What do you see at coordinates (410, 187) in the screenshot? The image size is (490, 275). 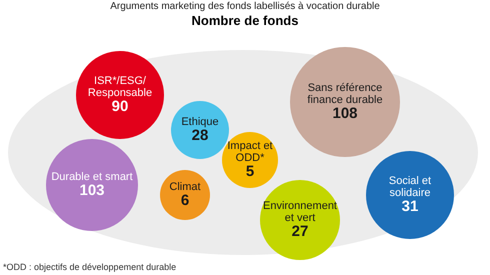 I see `category-label: Social et solidaire` at bounding box center [410, 187].